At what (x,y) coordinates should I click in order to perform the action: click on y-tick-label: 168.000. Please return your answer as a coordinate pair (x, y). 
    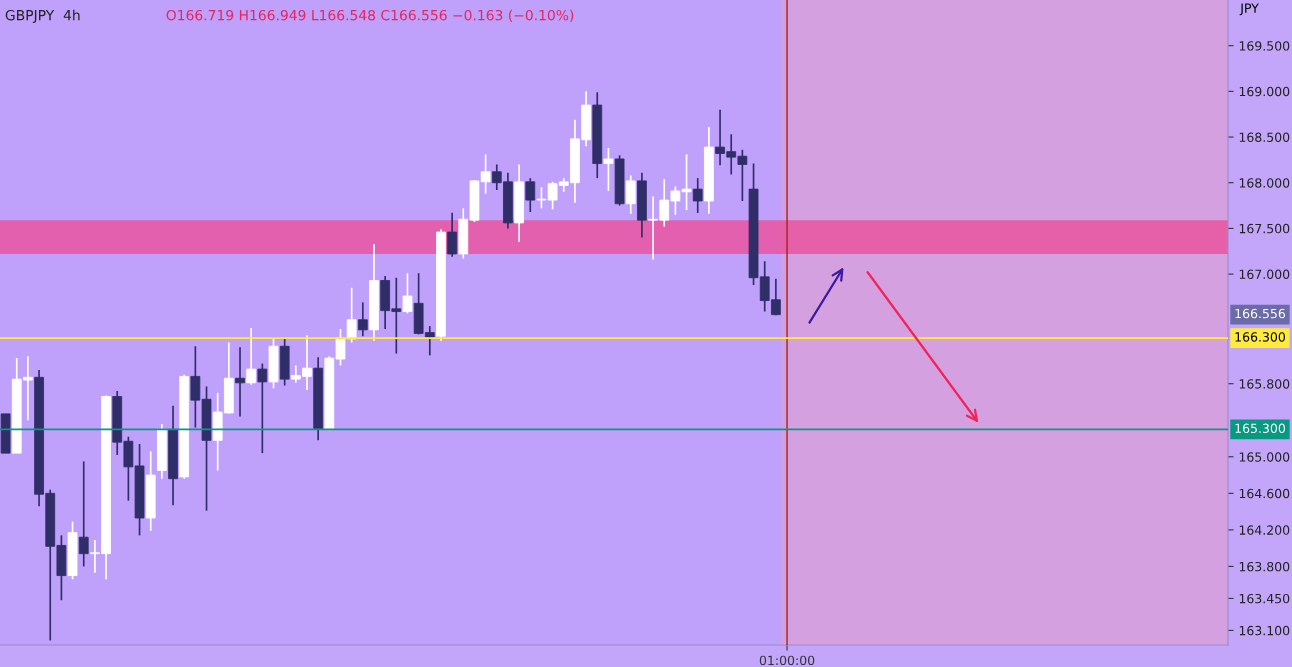
    Looking at the image, I should click on (1264, 183).